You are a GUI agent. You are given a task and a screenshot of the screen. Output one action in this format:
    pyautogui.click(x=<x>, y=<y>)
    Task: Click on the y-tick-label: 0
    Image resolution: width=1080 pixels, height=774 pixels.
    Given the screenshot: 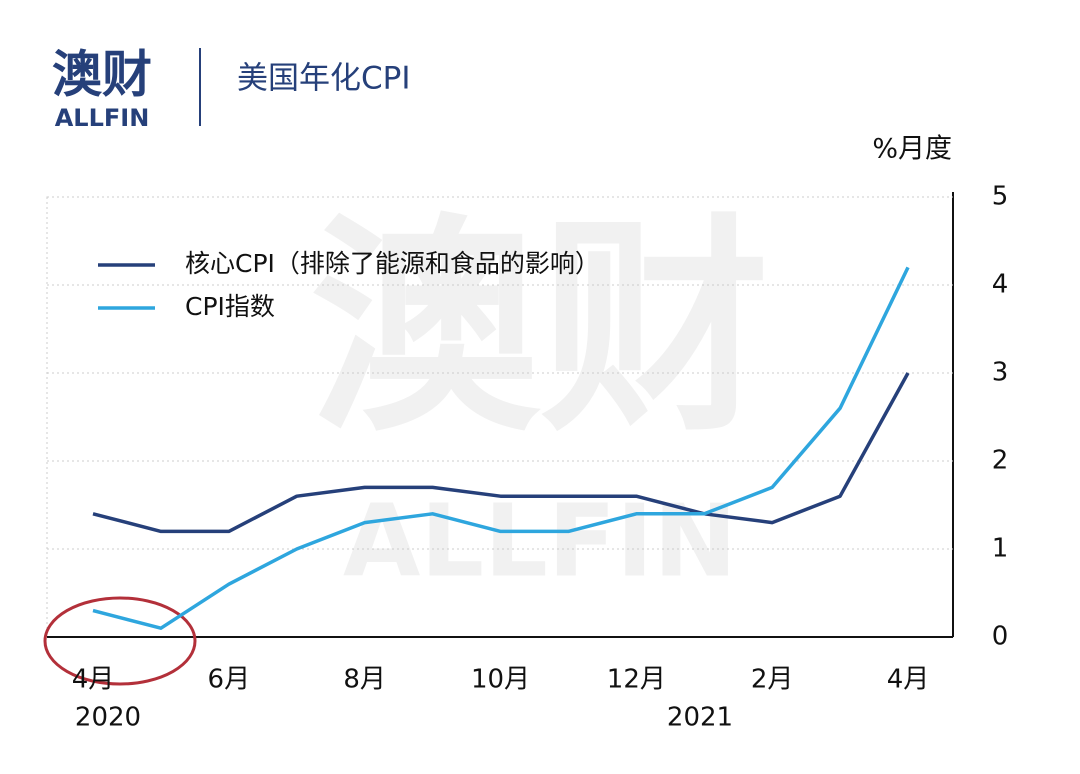 What is the action you would take?
    pyautogui.click(x=1000, y=637)
    